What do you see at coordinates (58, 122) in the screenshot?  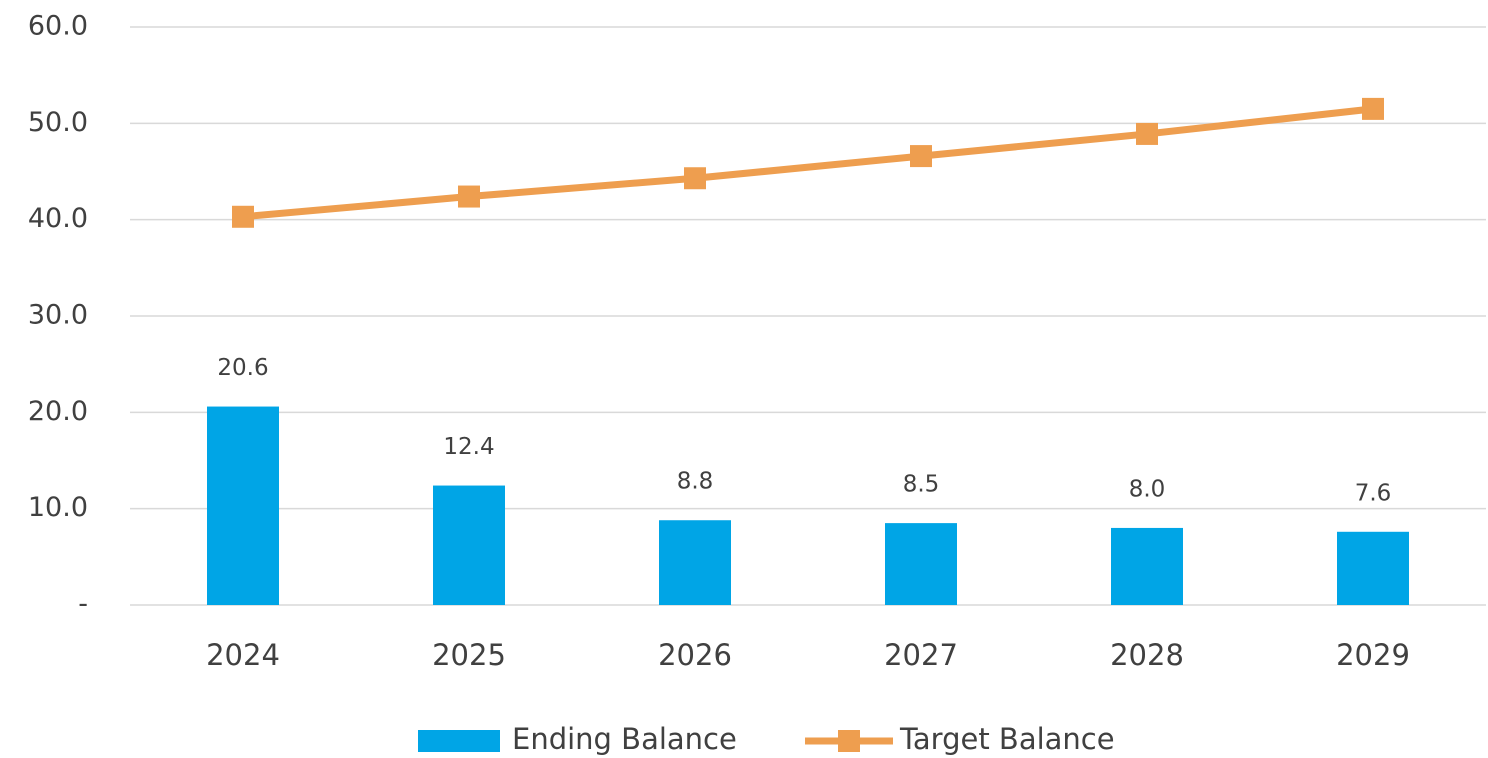 I see `y-tick-label: 50.0` at bounding box center [58, 122].